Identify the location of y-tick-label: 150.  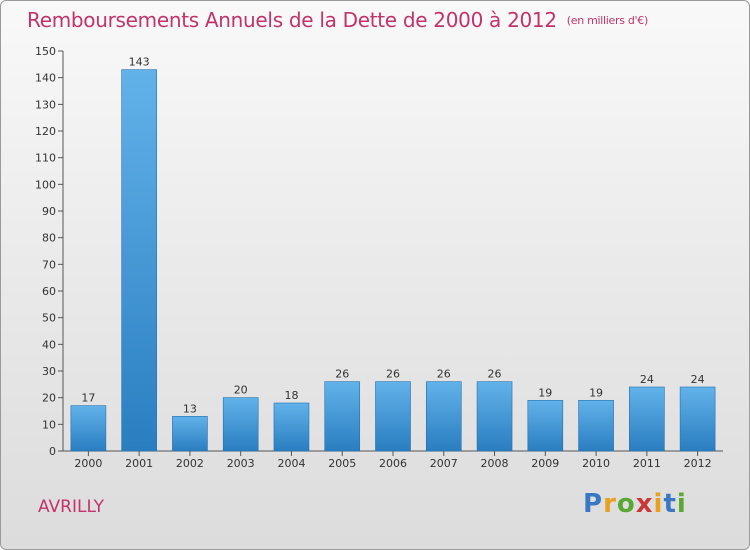
(45, 51).